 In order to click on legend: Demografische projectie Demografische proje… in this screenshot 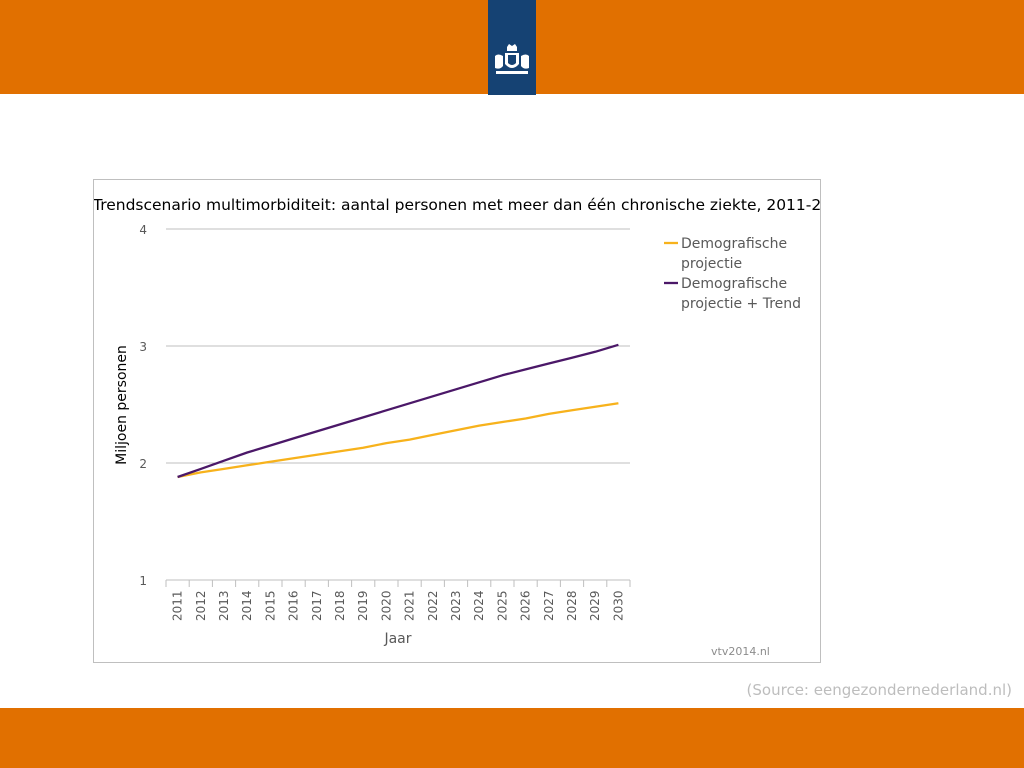, I will do `click(732, 274)`.